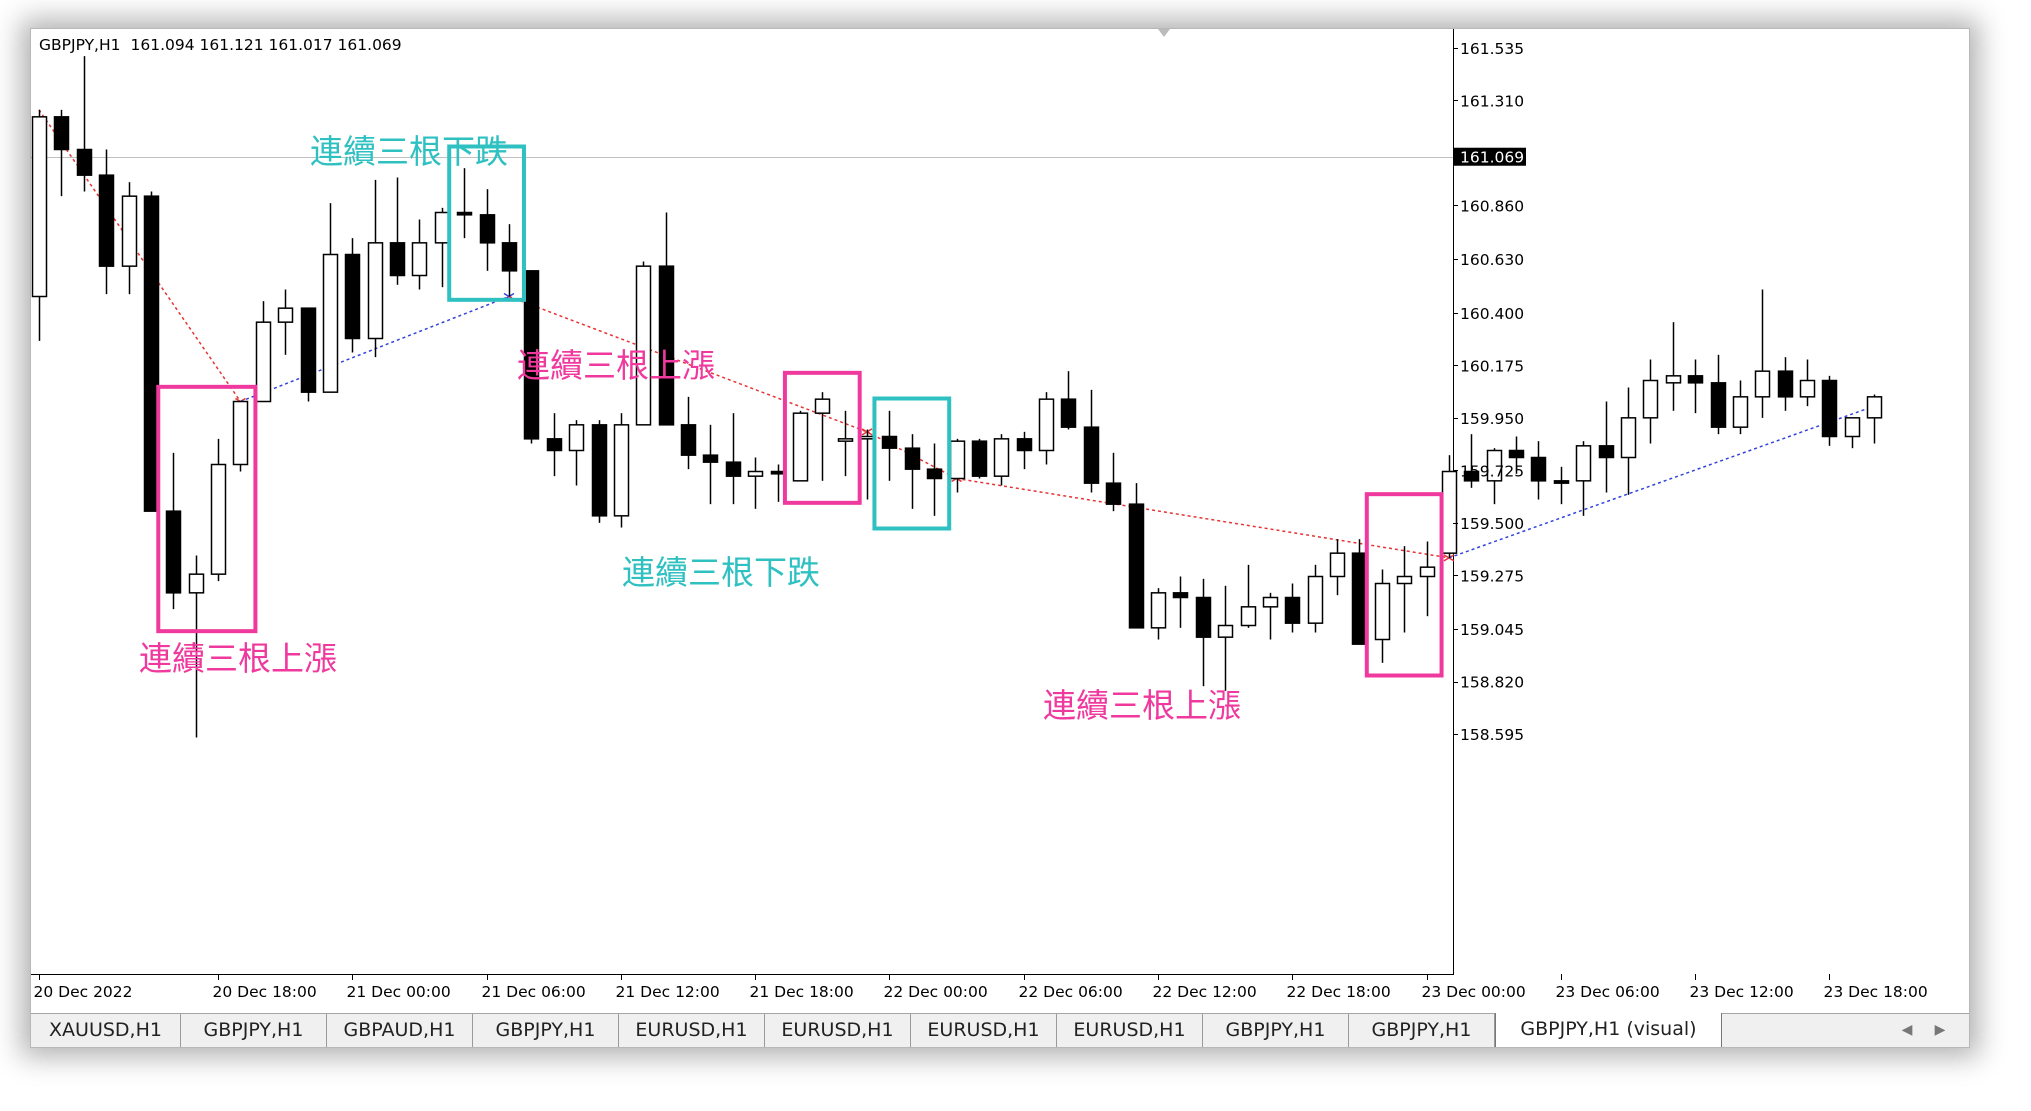 This screenshot has height=1111, width=2031. What do you see at coordinates (1608, 1030) in the screenshot?
I see `chart-tab: GBPJPY,H1 (visual)` at bounding box center [1608, 1030].